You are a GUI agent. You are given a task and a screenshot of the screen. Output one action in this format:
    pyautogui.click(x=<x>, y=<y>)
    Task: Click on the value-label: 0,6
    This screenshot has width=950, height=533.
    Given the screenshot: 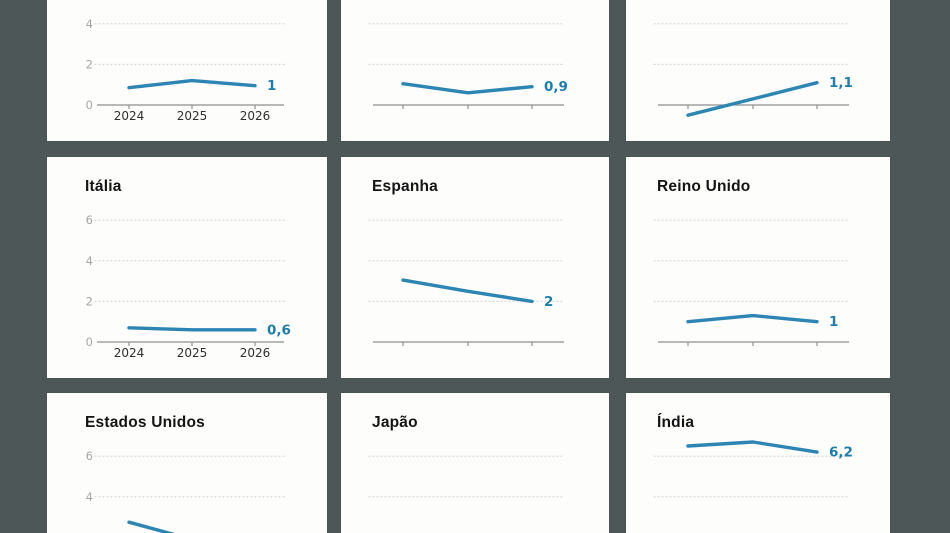 What is the action you would take?
    pyautogui.click(x=279, y=330)
    